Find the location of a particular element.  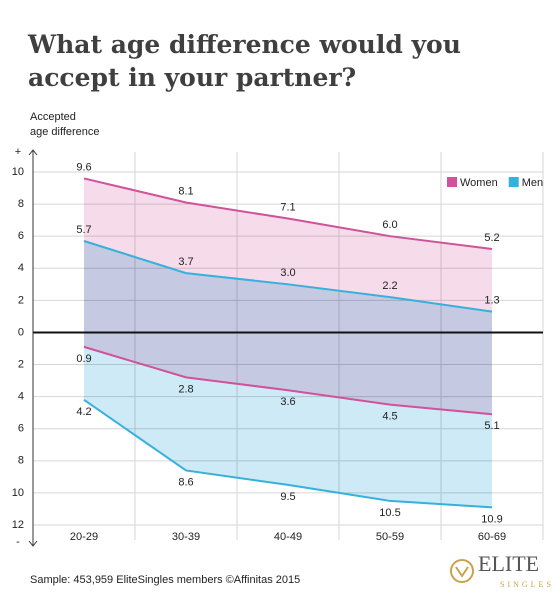

data-label: 5.7 is located at coordinates (83, 230).